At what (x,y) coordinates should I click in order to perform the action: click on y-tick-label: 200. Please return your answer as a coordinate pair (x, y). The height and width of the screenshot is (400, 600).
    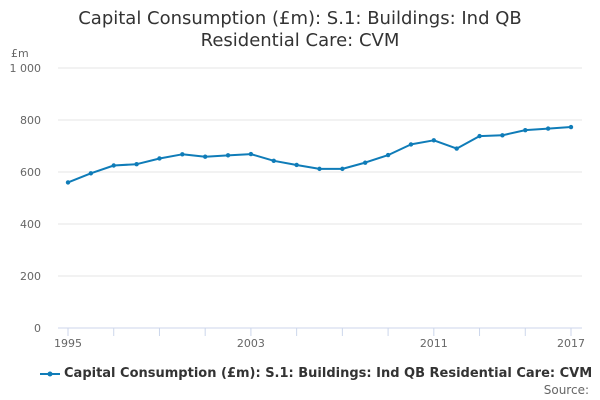
    Looking at the image, I should click on (30, 276).